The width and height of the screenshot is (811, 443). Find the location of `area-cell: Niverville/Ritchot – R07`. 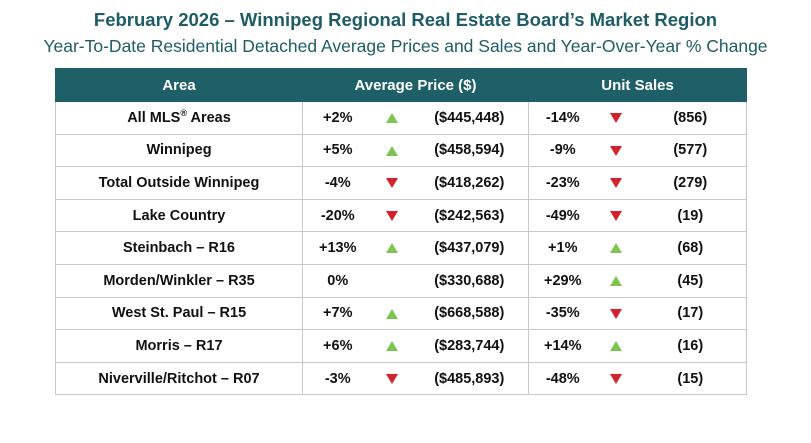

area-cell: Niverville/Ritchot – R07 is located at coordinates (179, 379).